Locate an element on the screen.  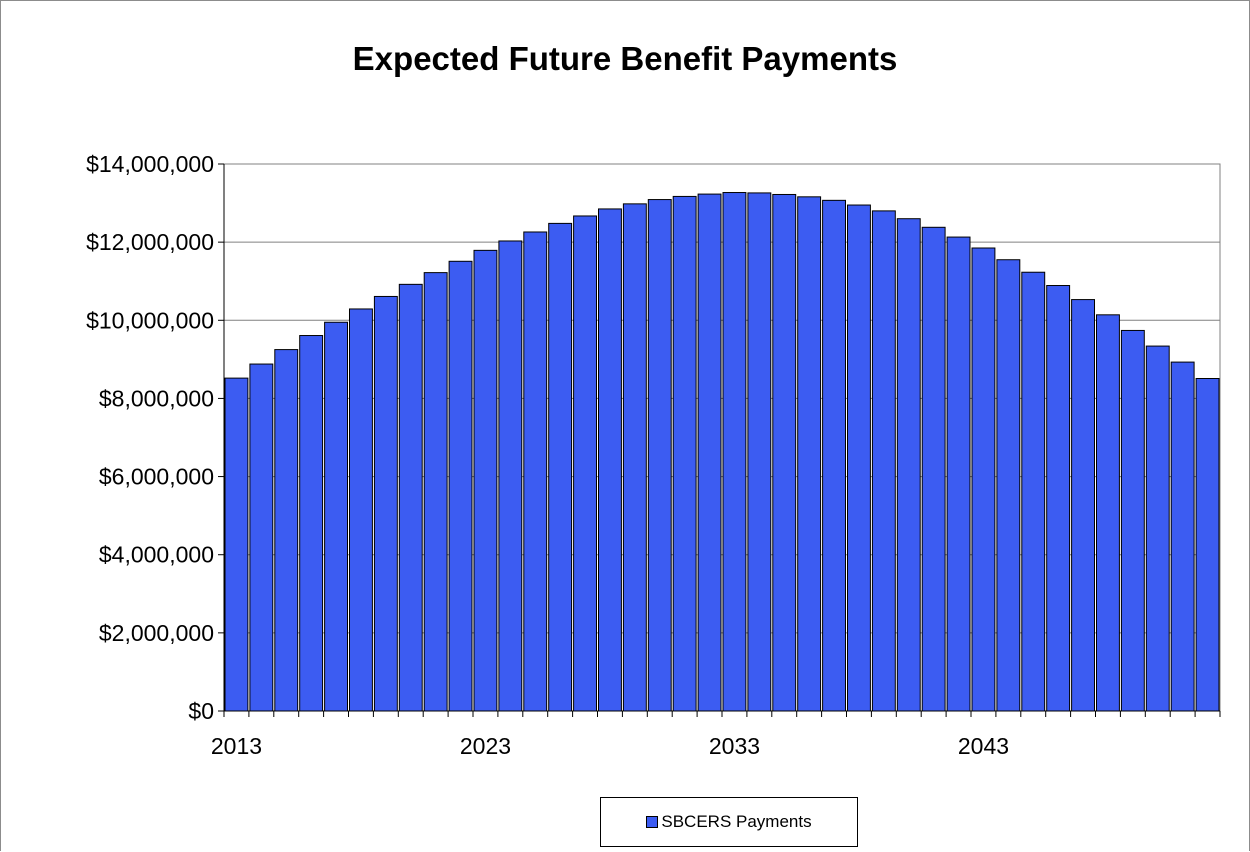
legend: SBCERS Payments is located at coordinates (729, 822).